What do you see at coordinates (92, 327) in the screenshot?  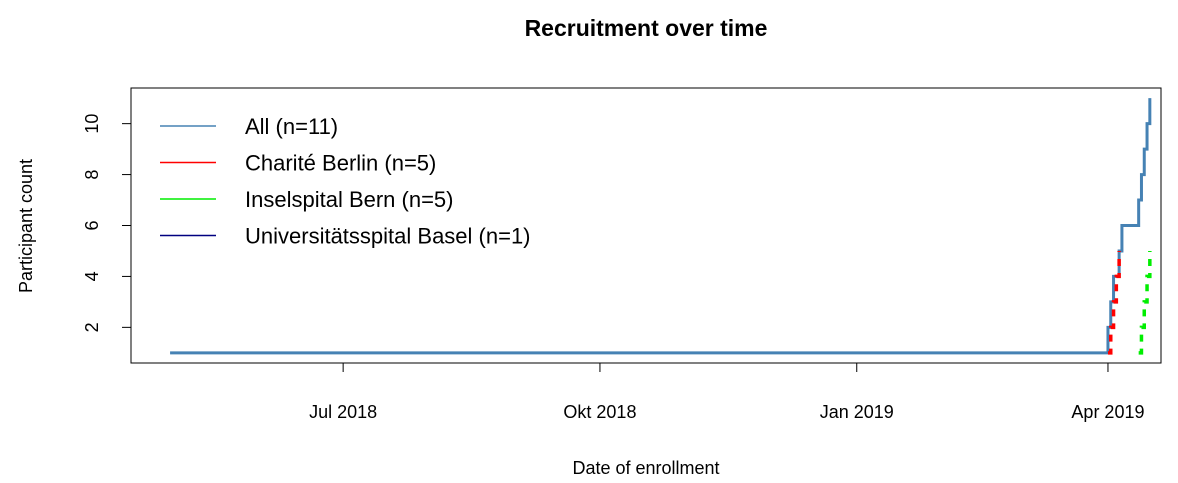 I see `y-tick-label: 2` at bounding box center [92, 327].